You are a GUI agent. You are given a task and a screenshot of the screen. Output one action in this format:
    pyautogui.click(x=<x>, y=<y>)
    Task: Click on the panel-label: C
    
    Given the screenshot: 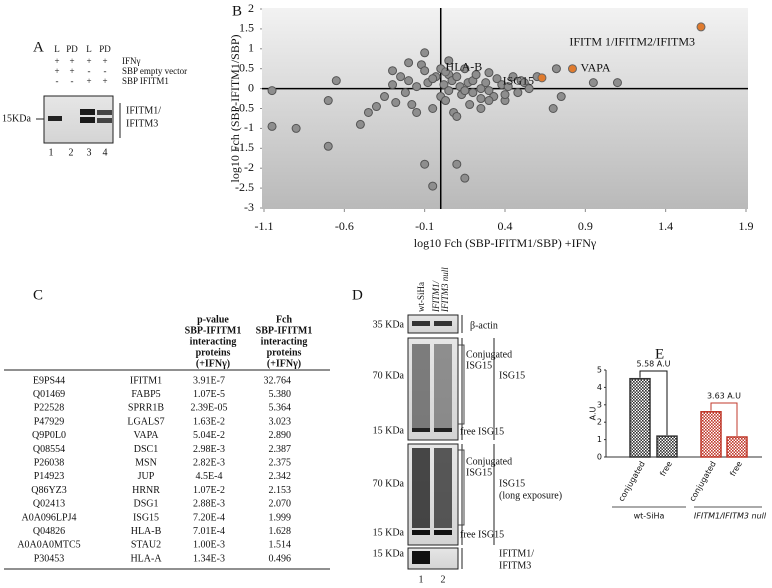 What is the action you would take?
    pyautogui.click(x=38, y=295)
    